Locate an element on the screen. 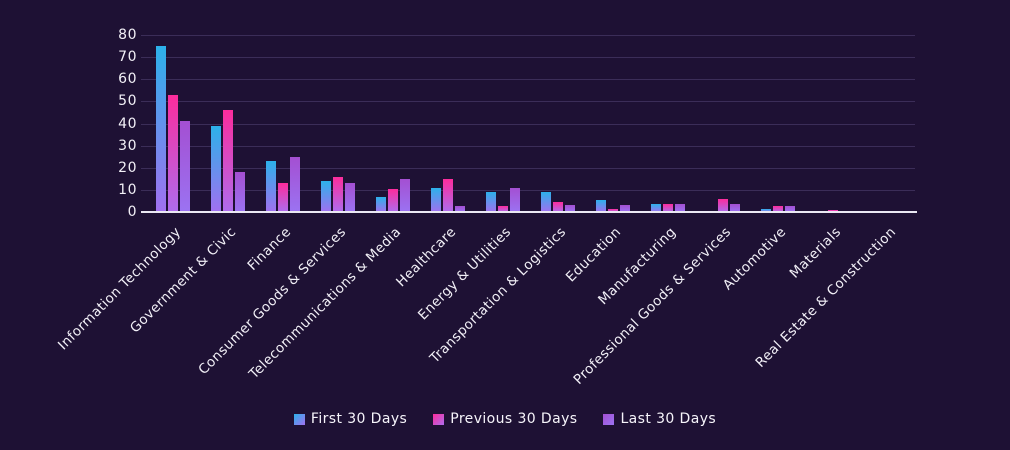 The height and width of the screenshot is (450, 1010). y-tick-label: 50 is located at coordinates (127, 101).